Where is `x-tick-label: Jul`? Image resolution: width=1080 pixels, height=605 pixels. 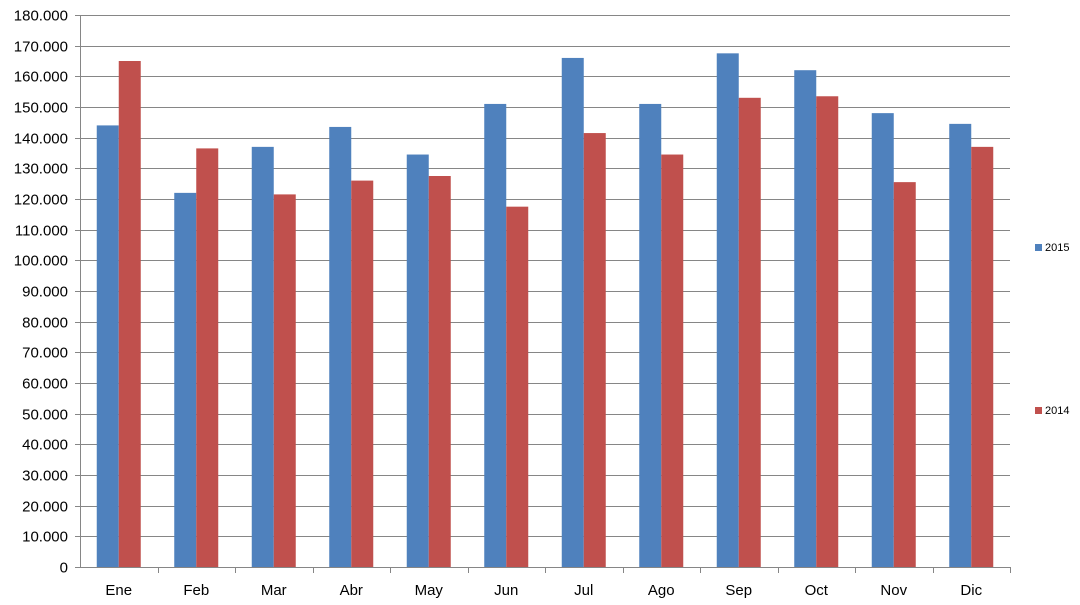
x-tick-label: Jul is located at coordinates (583, 590).